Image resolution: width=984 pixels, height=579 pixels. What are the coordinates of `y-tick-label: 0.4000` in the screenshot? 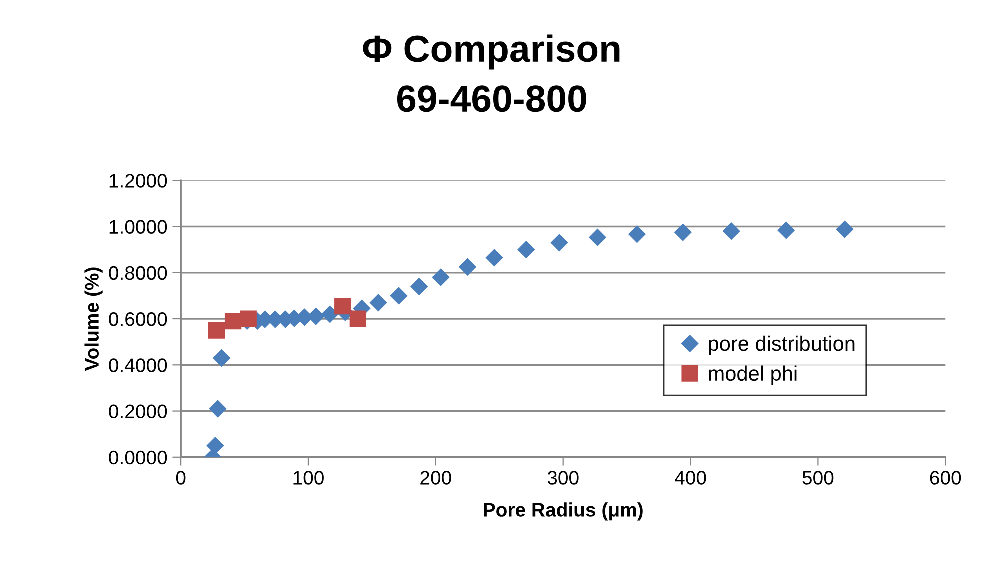 It's located at (138, 365).